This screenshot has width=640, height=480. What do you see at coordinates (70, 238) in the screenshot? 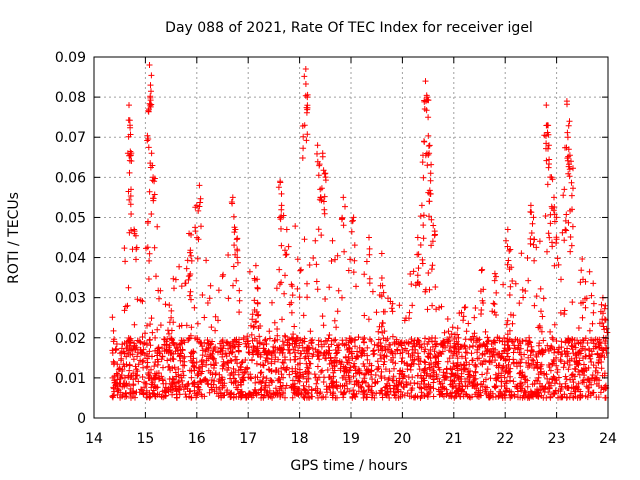
I see `y-tick-labels: 0 0.01 0.02 0.03 0.04 0.05 0.06 0.07 0.08 0.09` at bounding box center [70, 238].